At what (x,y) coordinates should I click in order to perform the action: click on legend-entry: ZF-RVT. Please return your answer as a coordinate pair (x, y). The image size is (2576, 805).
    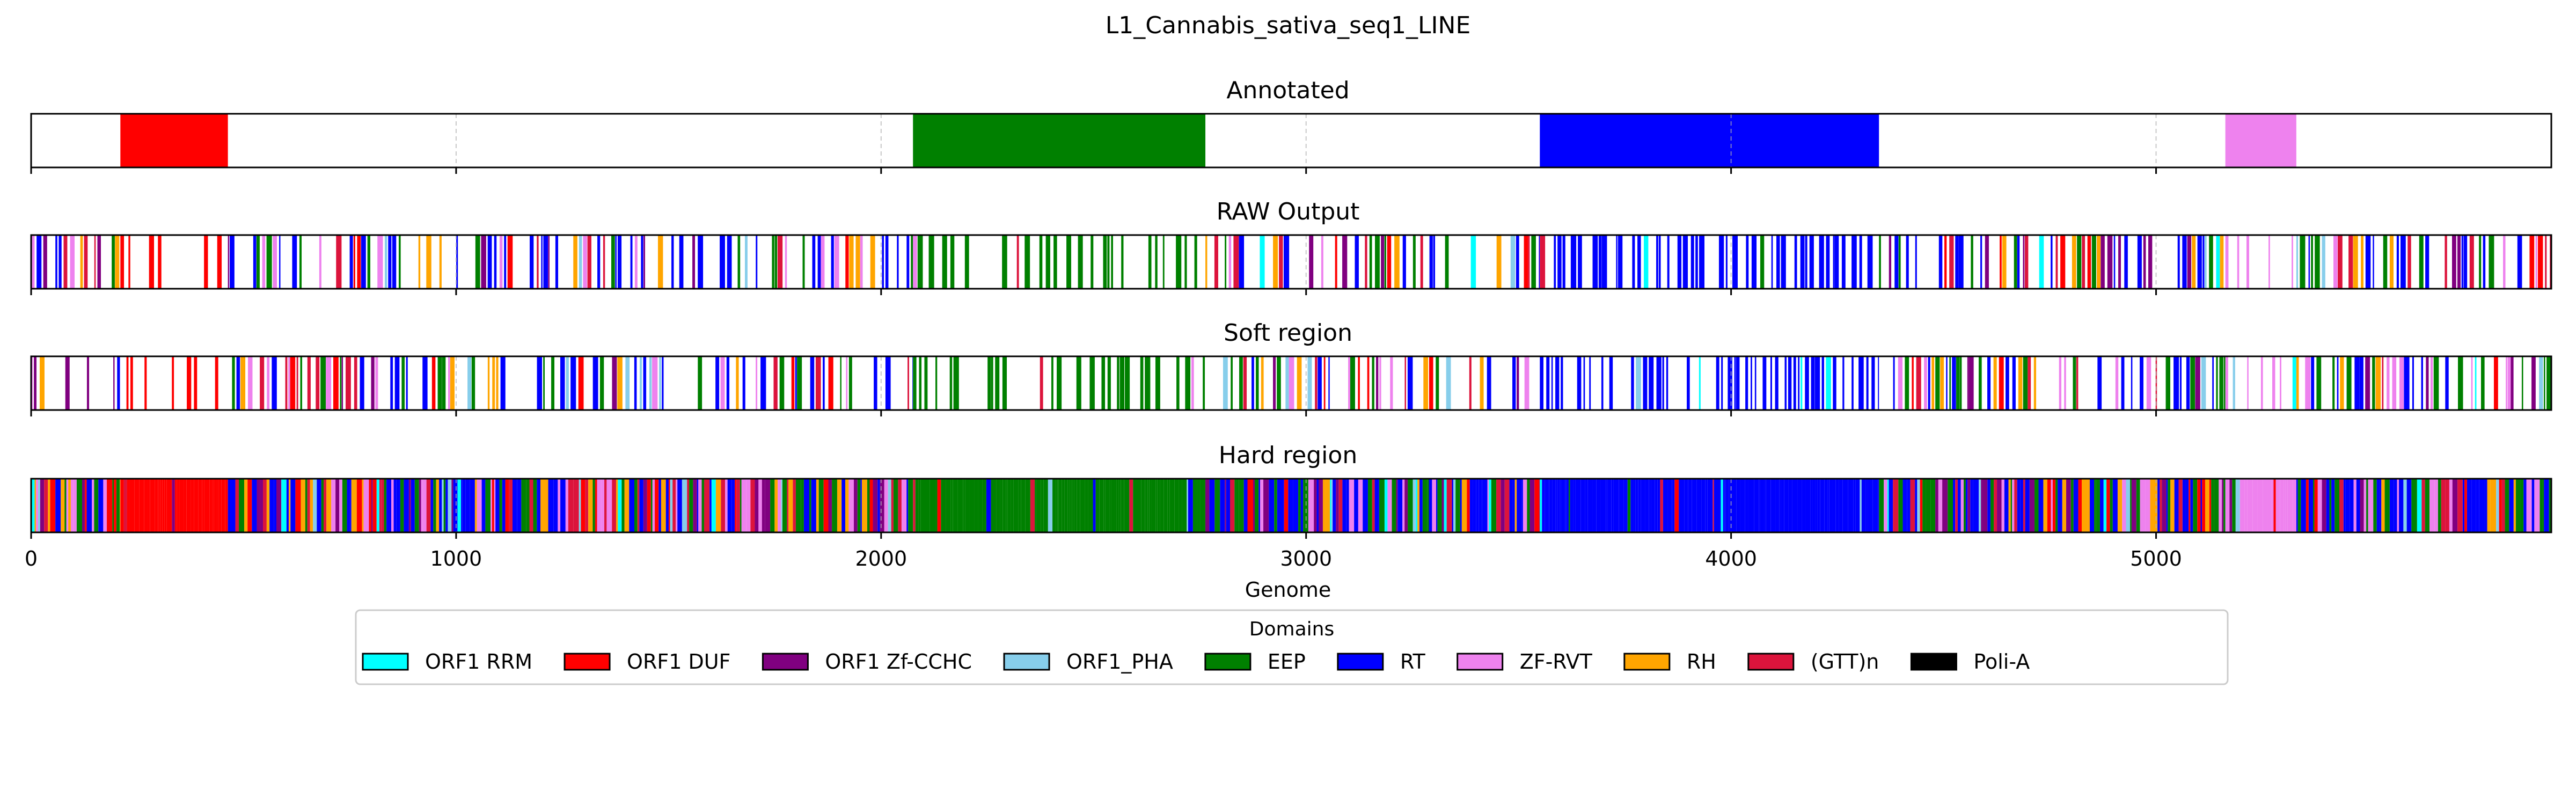
    Looking at the image, I should click on (1525, 662).